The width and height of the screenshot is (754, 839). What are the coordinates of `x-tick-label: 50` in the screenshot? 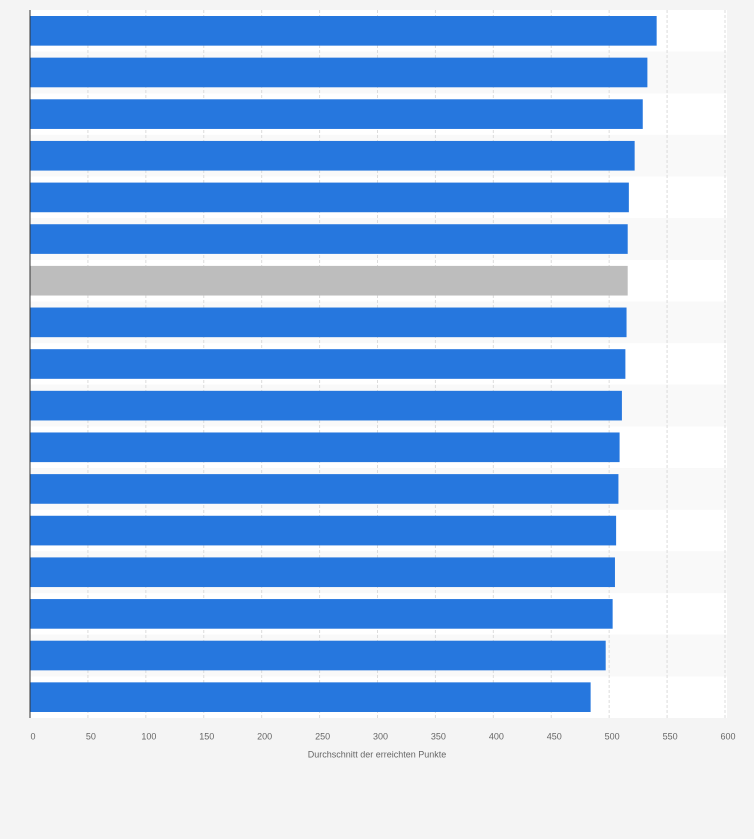 It's located at (91, 736).